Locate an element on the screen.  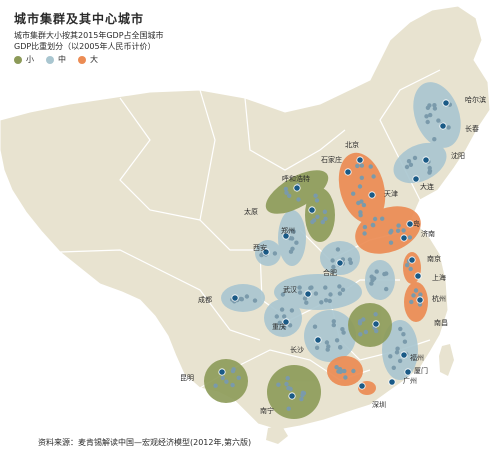
label-xiamen: 厦门 is located at coordinates (421, 370).